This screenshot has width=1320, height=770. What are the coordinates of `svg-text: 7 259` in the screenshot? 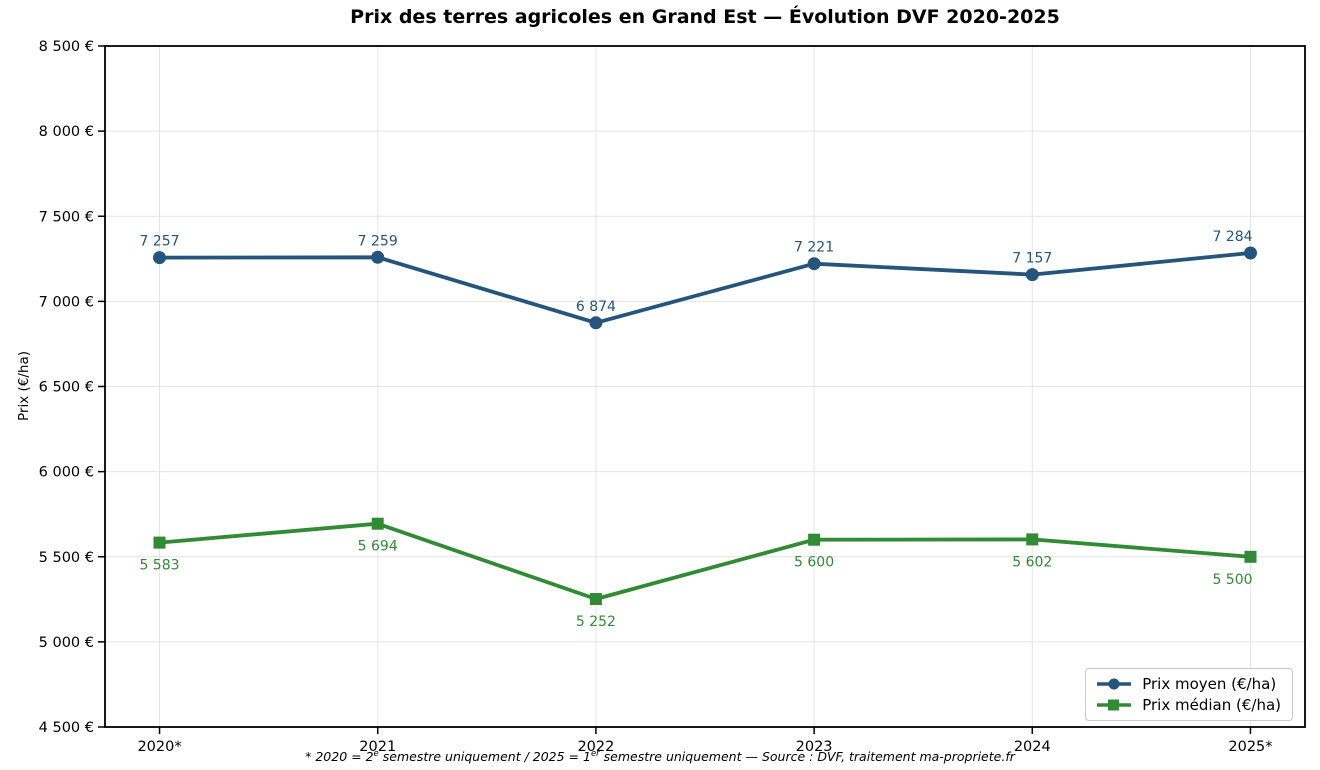 It's located at (378, 241).